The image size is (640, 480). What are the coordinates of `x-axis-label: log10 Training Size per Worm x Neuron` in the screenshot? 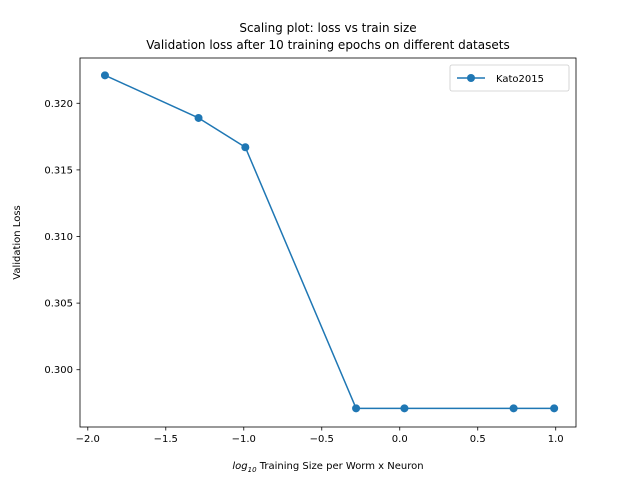 It's located at (327, 467).